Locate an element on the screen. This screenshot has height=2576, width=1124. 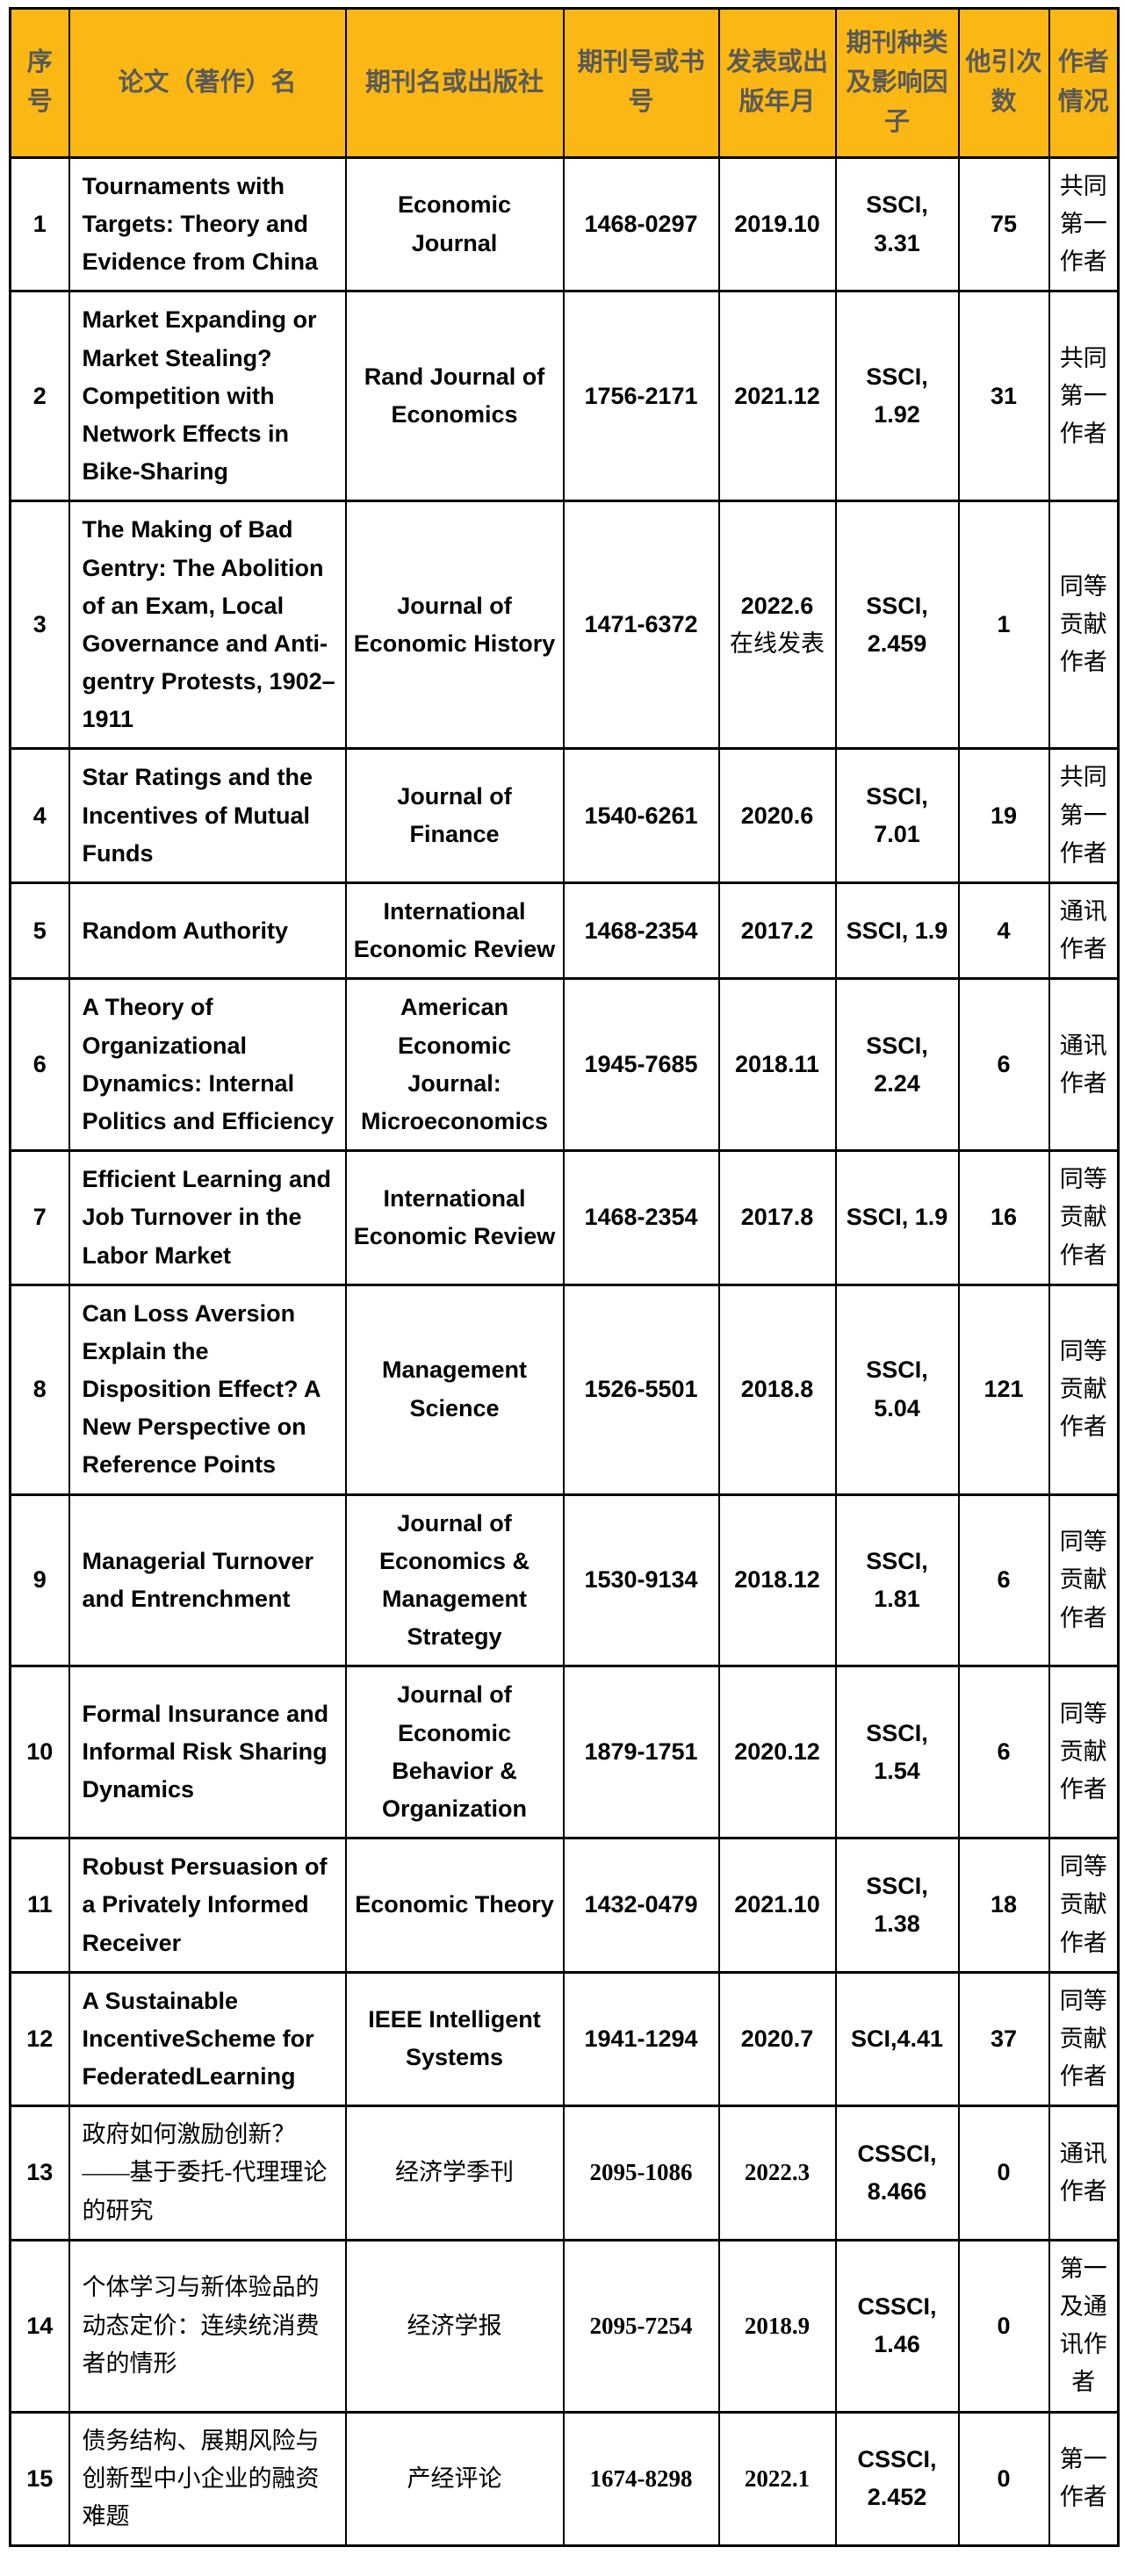
publish-date-cell: 2022.3 is located at coordinates (777, 2173).